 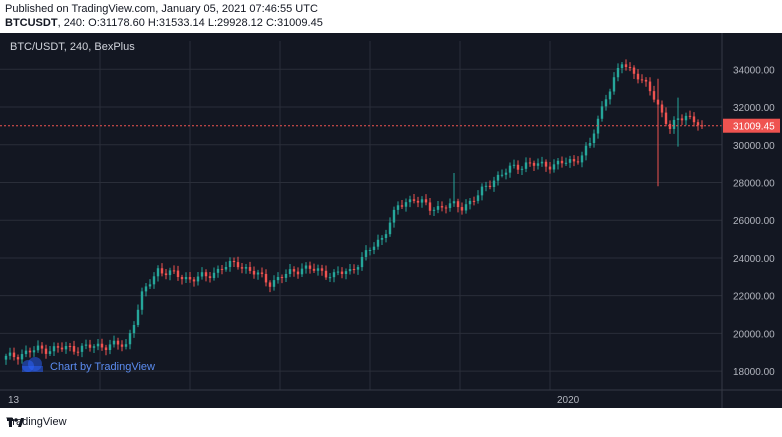 I want to click on y-tick-label: 18000.00, so click(x=754, y=372).